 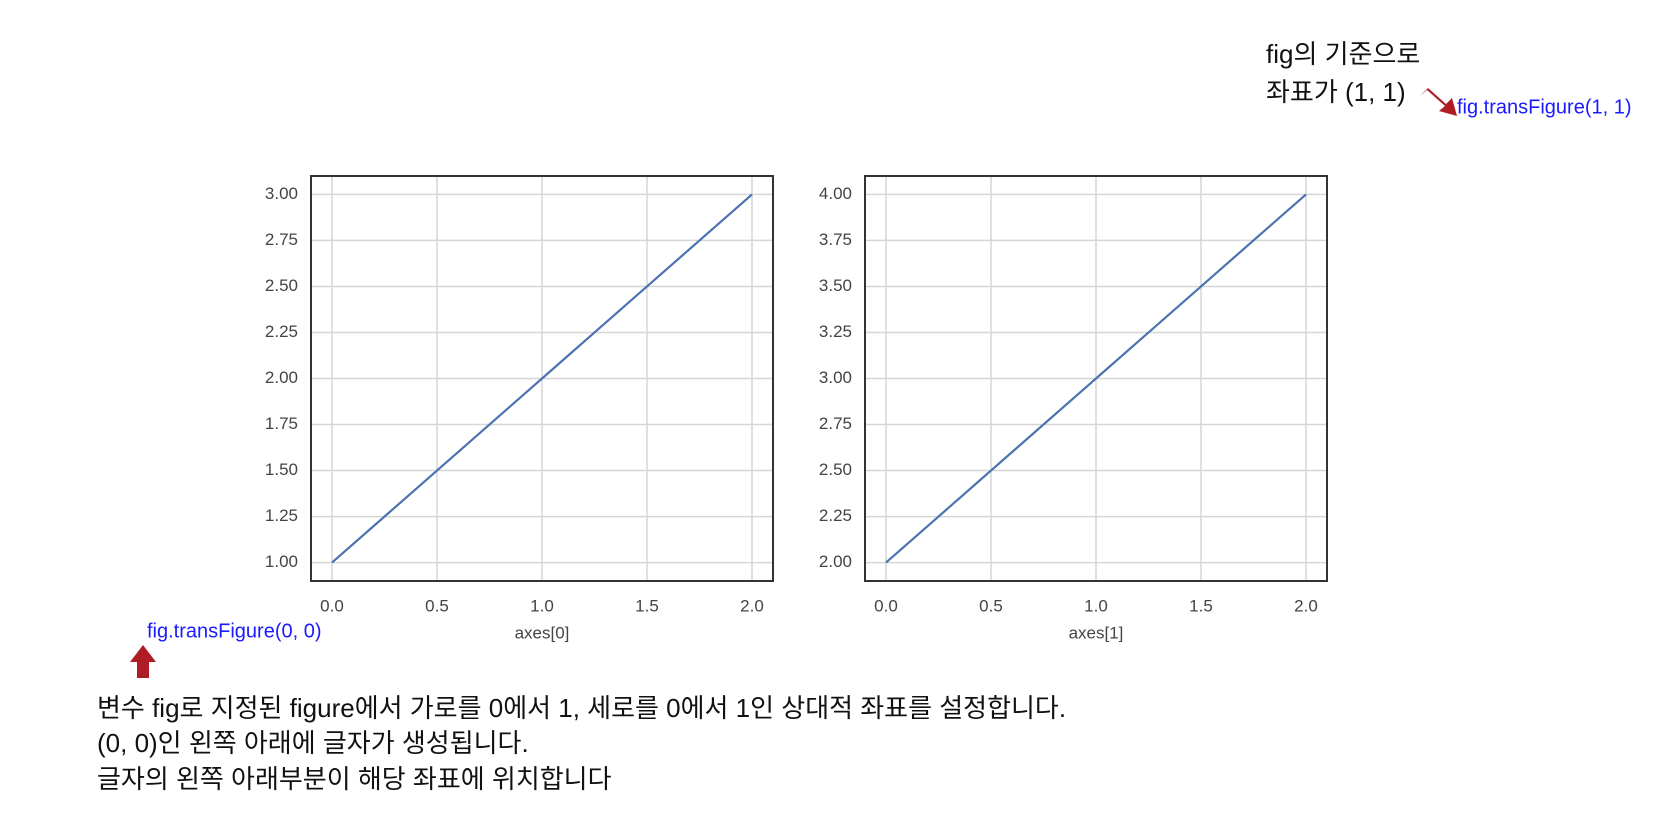 What do you see at coordinates (281, 423) in the screenshot?
I see `y-tick-label: 1.75` at bounding box center [281, 423].